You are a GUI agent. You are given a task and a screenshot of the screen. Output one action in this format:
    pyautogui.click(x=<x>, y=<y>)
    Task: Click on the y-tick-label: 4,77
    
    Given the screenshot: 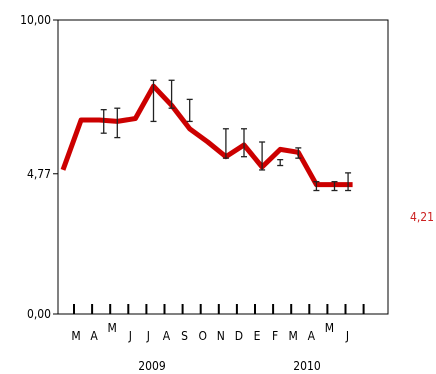 What is the action you would take?
    pyautogui.click(x=39, y=174)
    